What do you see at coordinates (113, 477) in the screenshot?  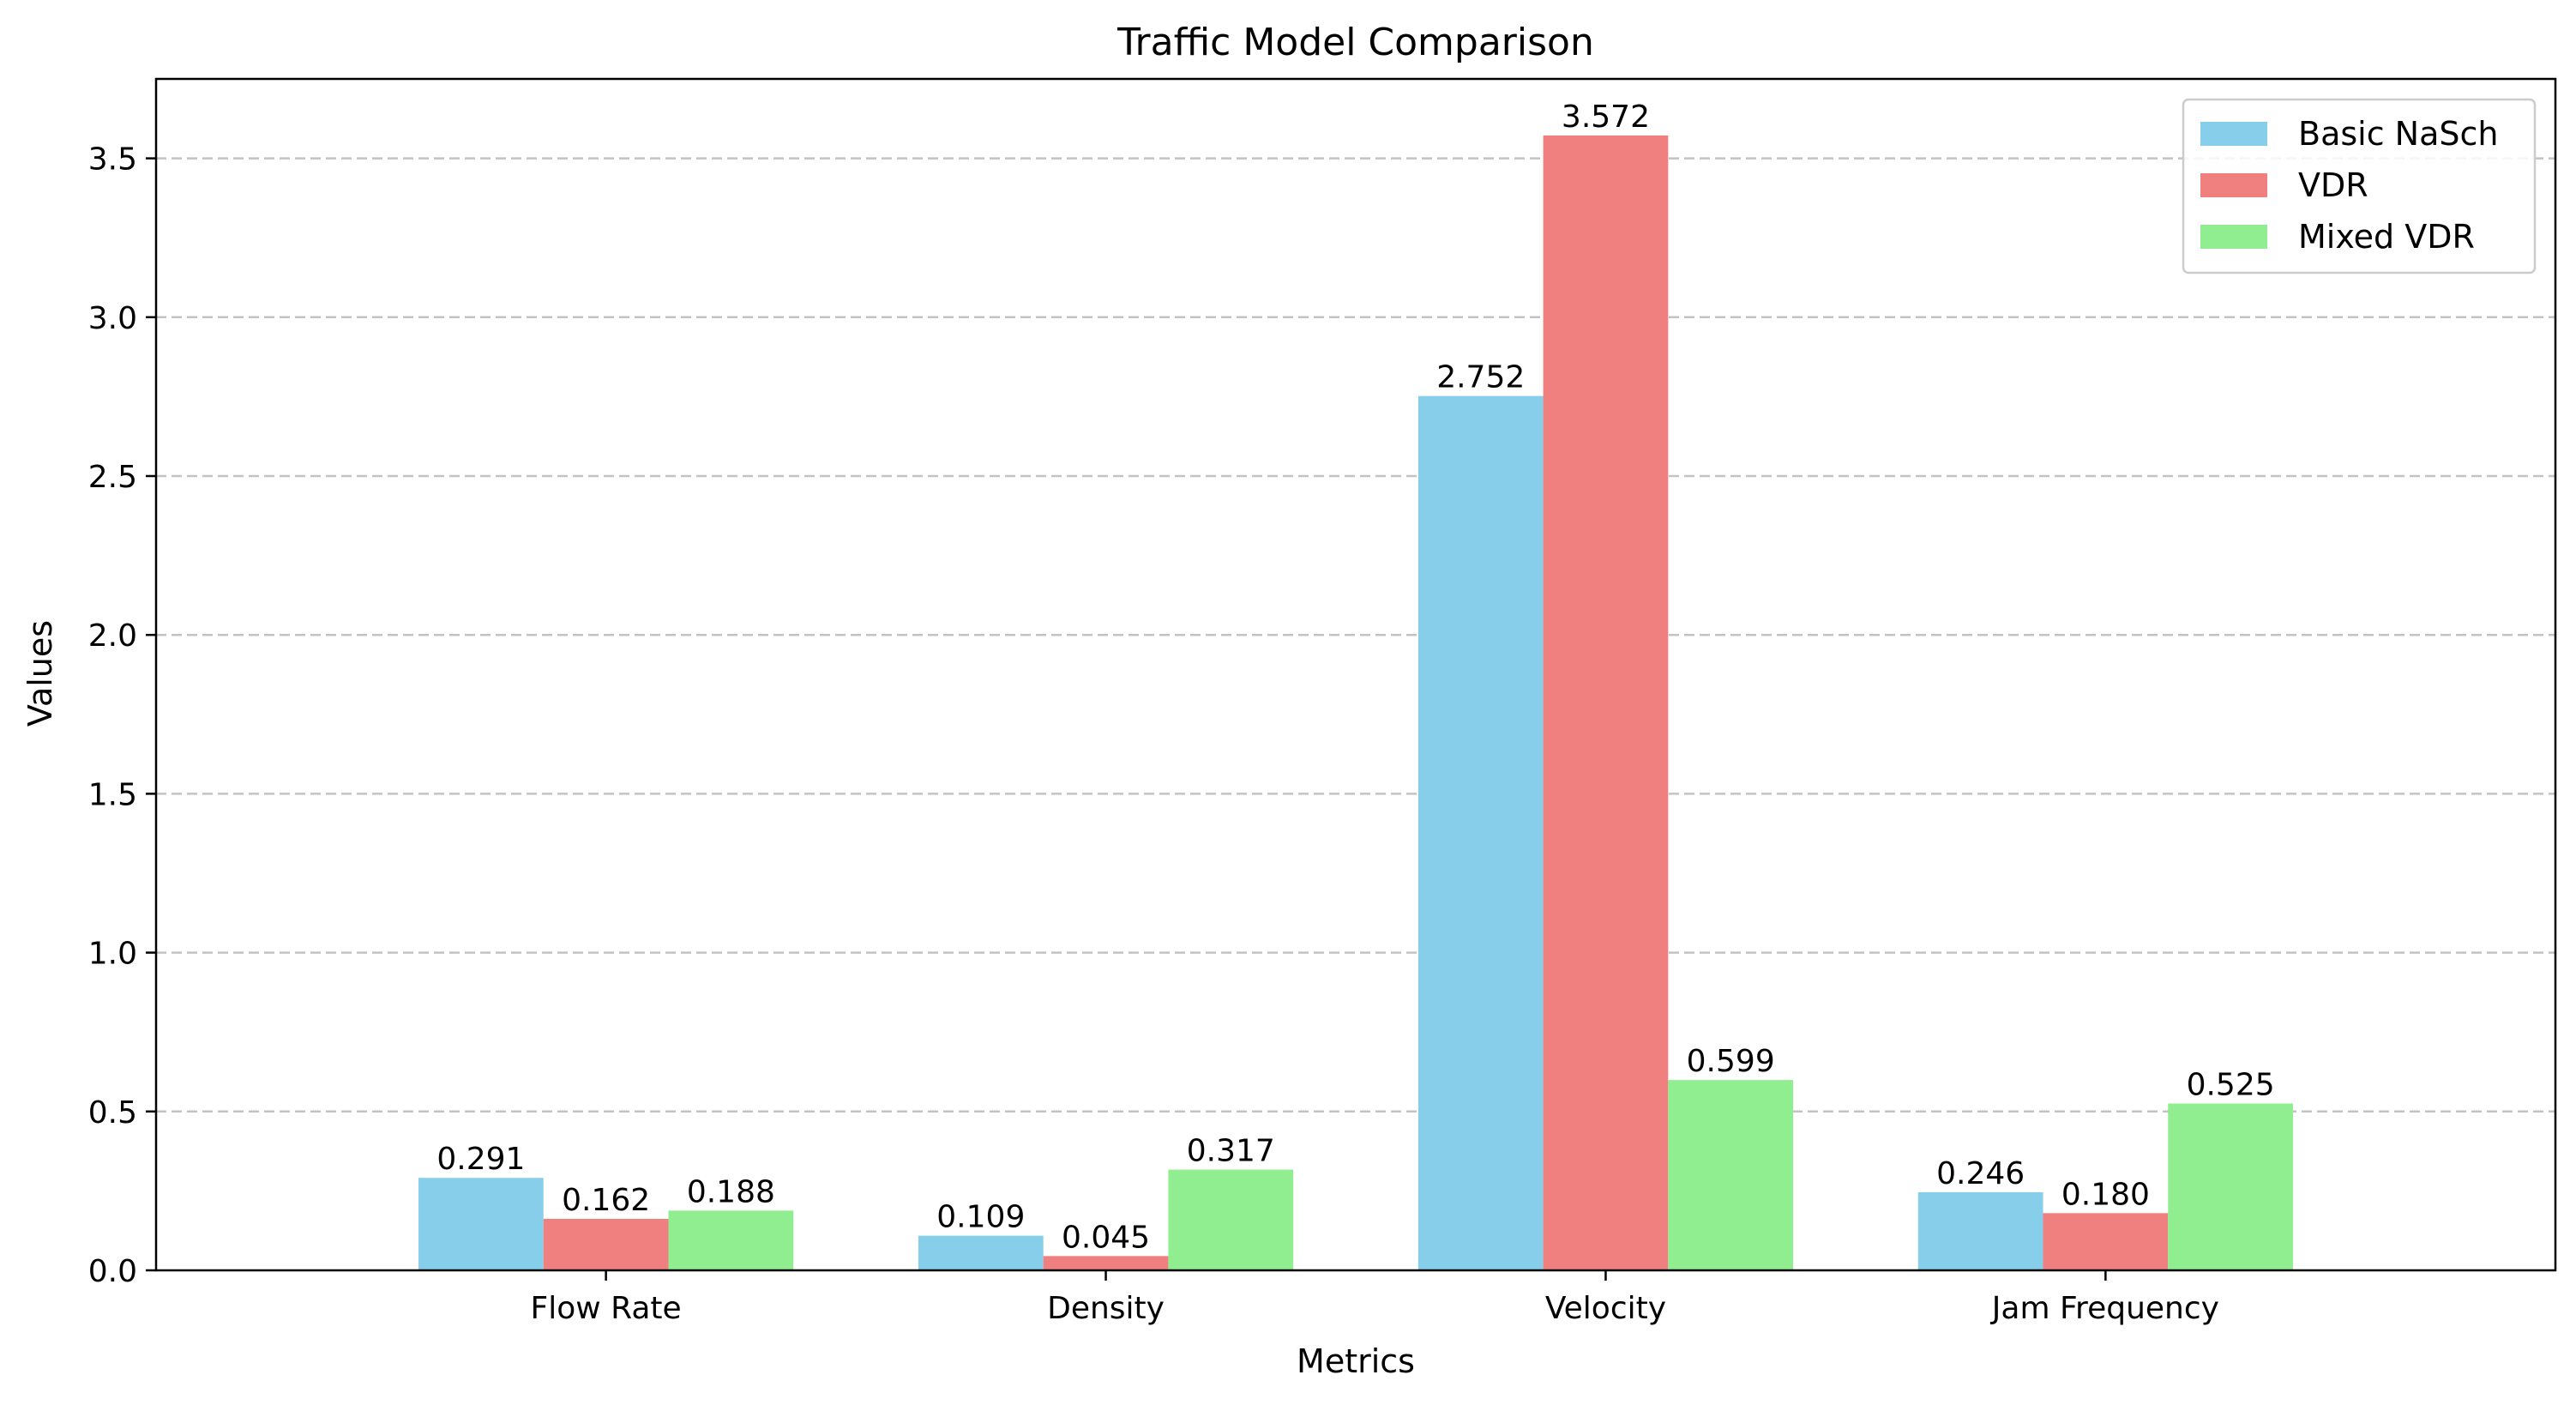 I see `y-tick-label: 2.5` at bounding box center [113, 477].